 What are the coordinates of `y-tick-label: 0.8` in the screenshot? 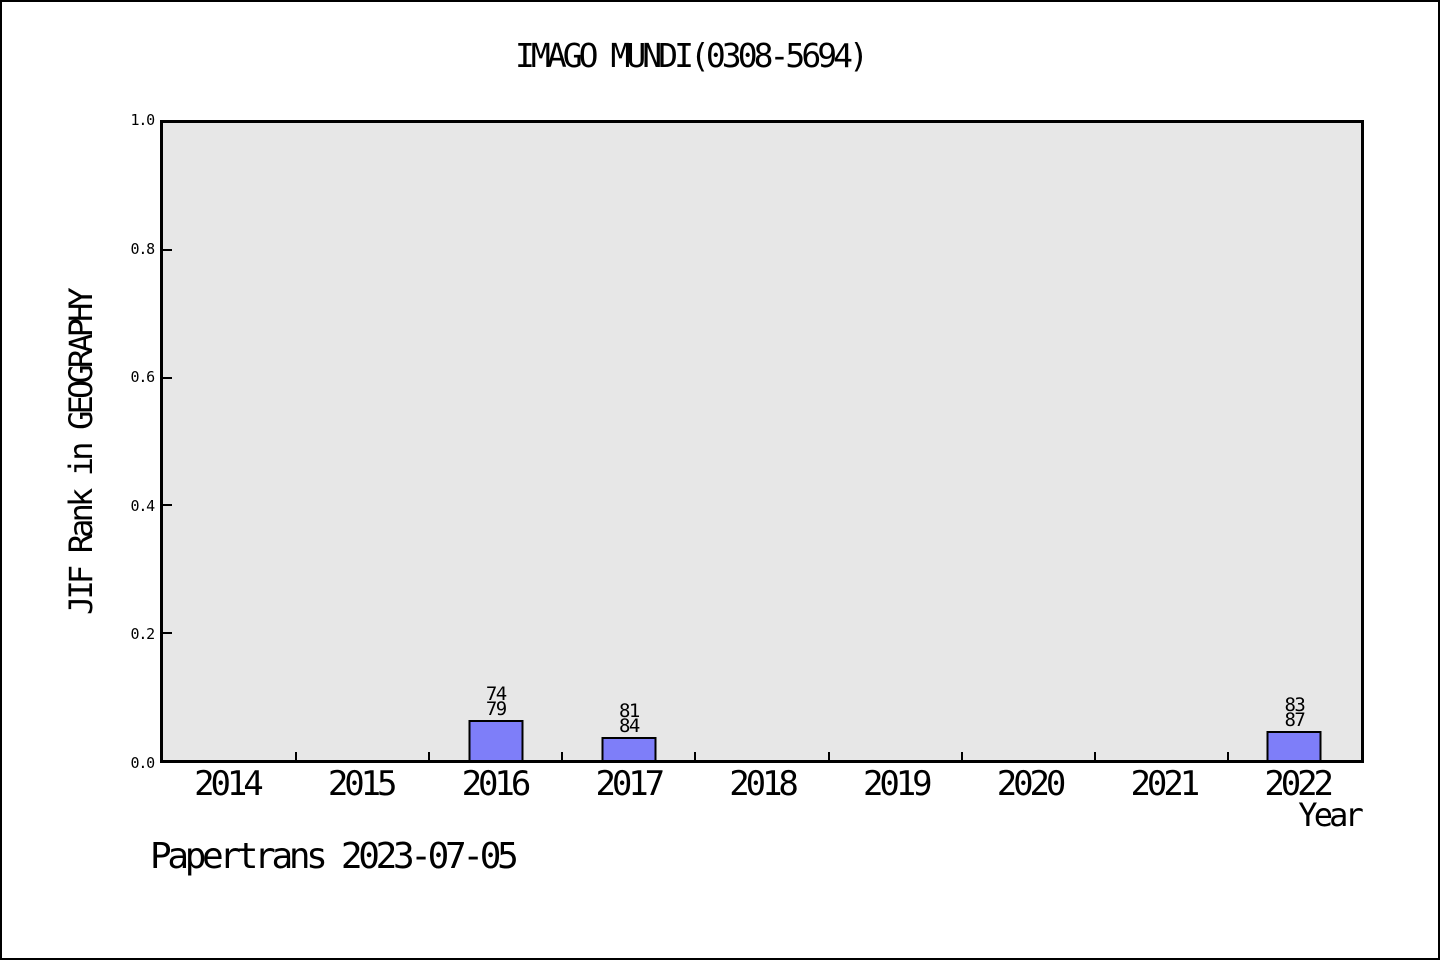 It's located at (143, 248).